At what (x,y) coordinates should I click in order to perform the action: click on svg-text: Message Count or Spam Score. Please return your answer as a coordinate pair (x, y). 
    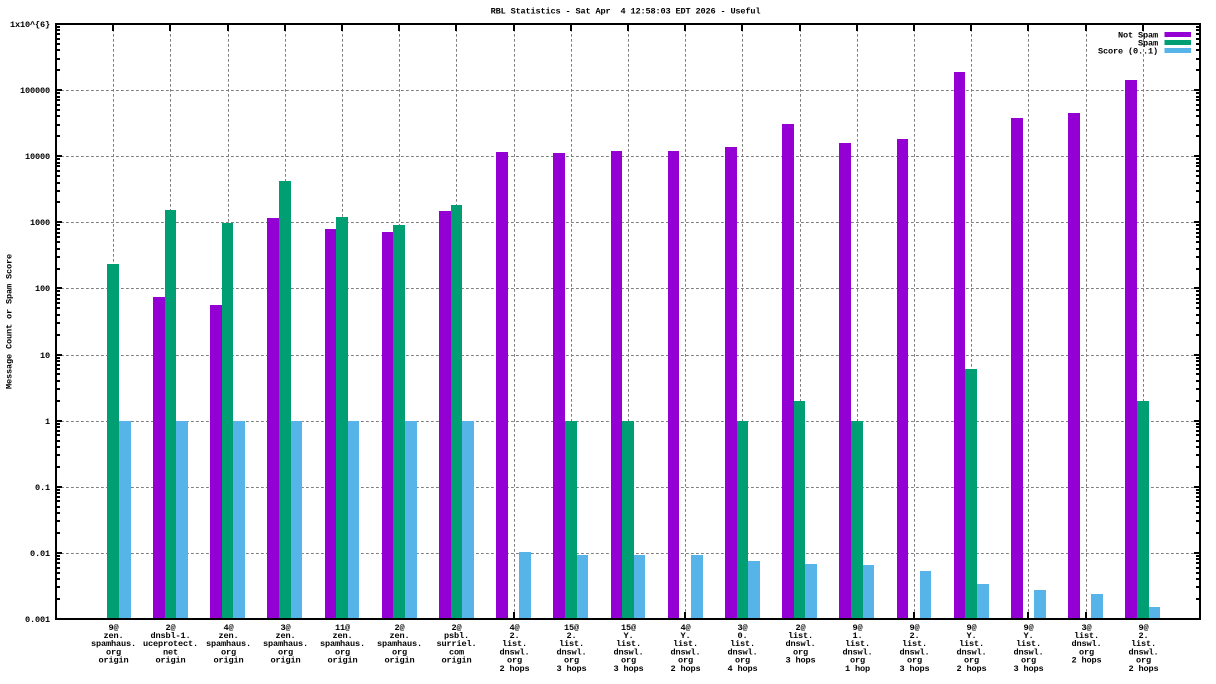
    Looking at the image, I should click on (10, 321).